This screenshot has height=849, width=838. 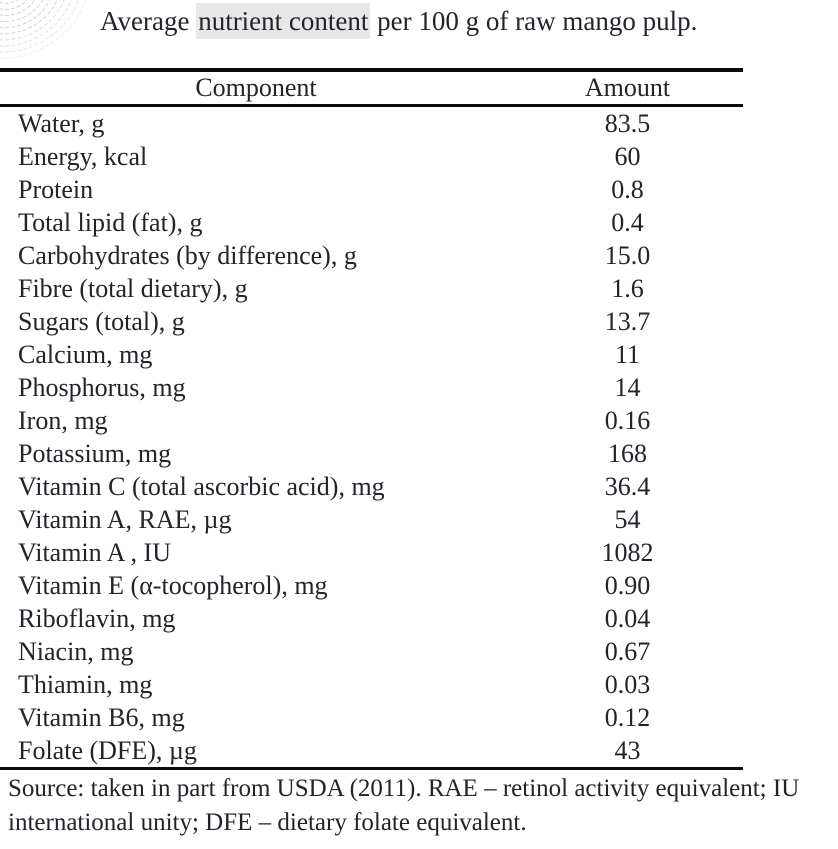 I want to click on amount-cell: 0.16, so click(x=627, y=420).